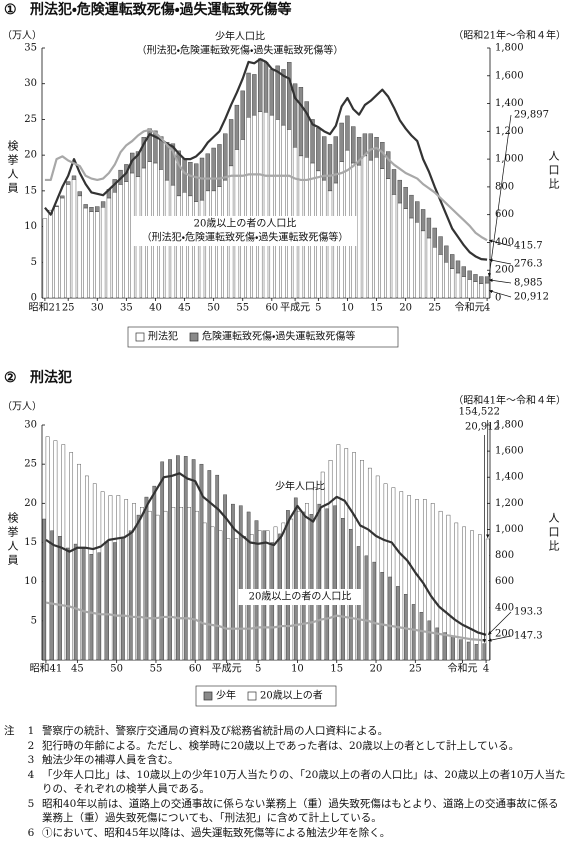 This screenshot has width=570, height=864. I want to click on end-label: 29,897, so click(531, 115).